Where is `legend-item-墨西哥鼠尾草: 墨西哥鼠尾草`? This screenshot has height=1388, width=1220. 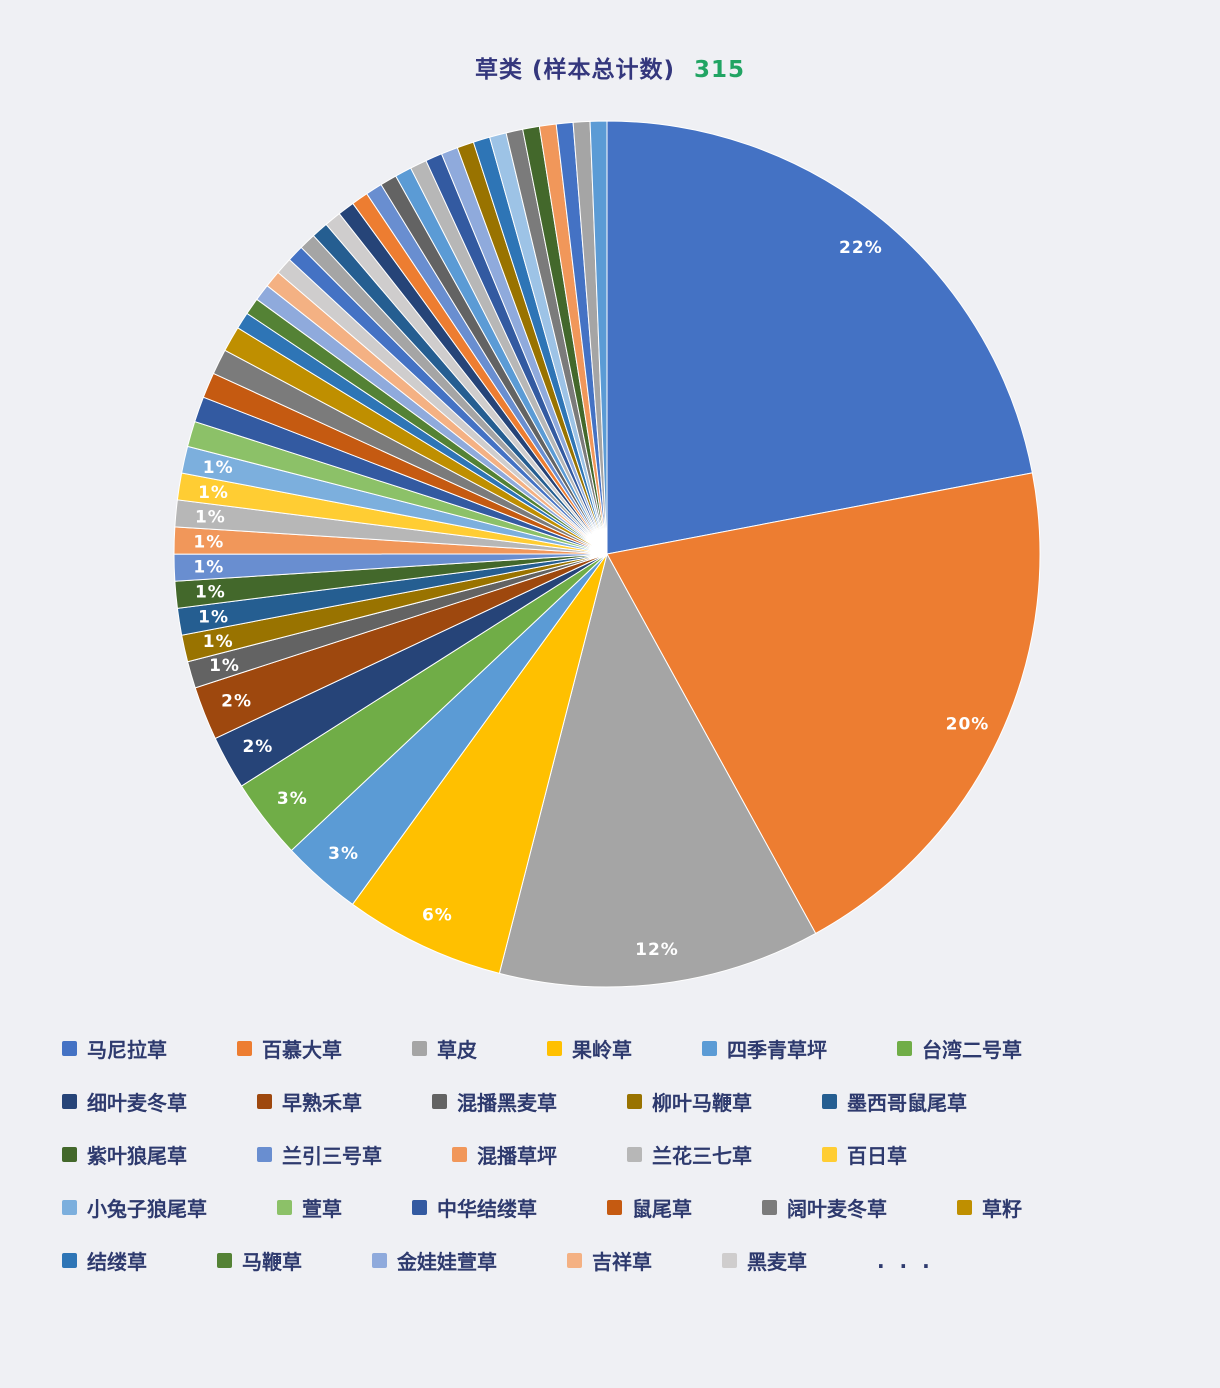 legend-item-墨西哥鼠尾草: 墨西哥鼠尾草 is located at coordinates (894, 1101).